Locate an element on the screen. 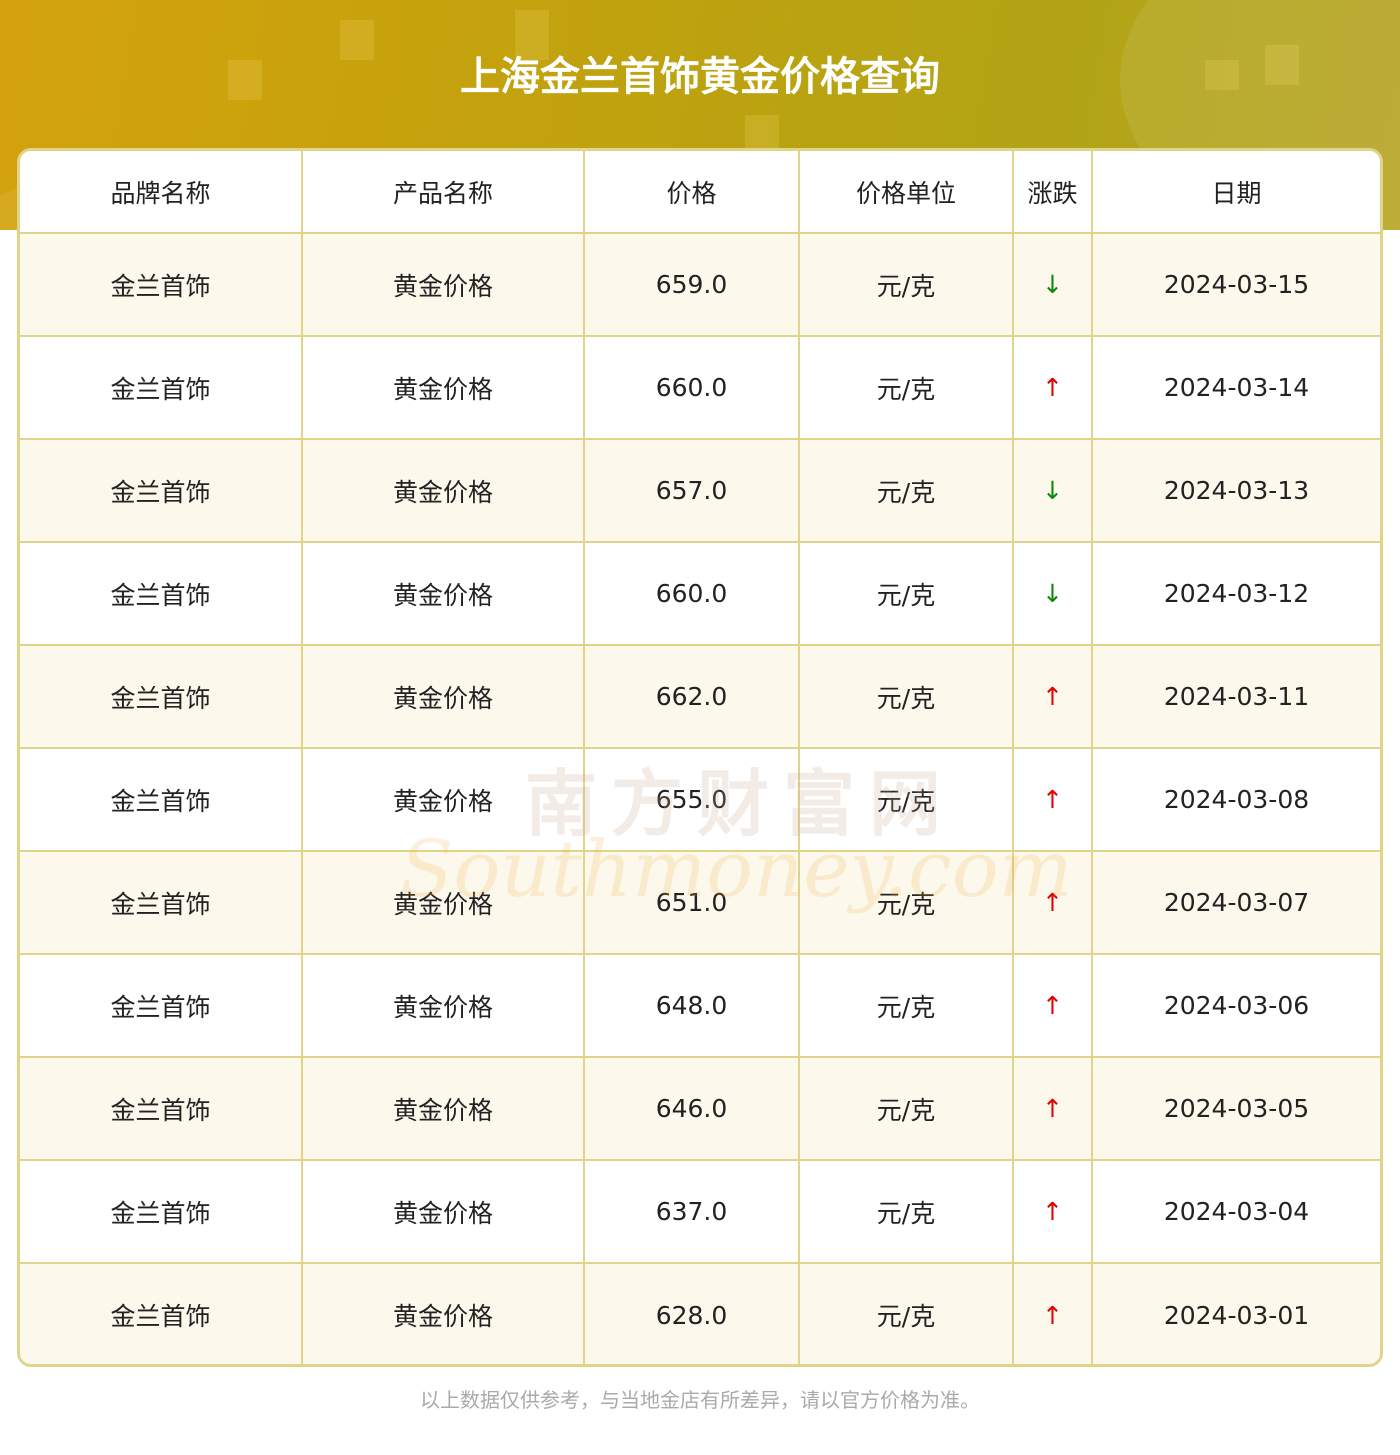 This screenshot has height=1455, width=1400. date-cell: 2024-03-01 is located at coordinates (1235, 1313).